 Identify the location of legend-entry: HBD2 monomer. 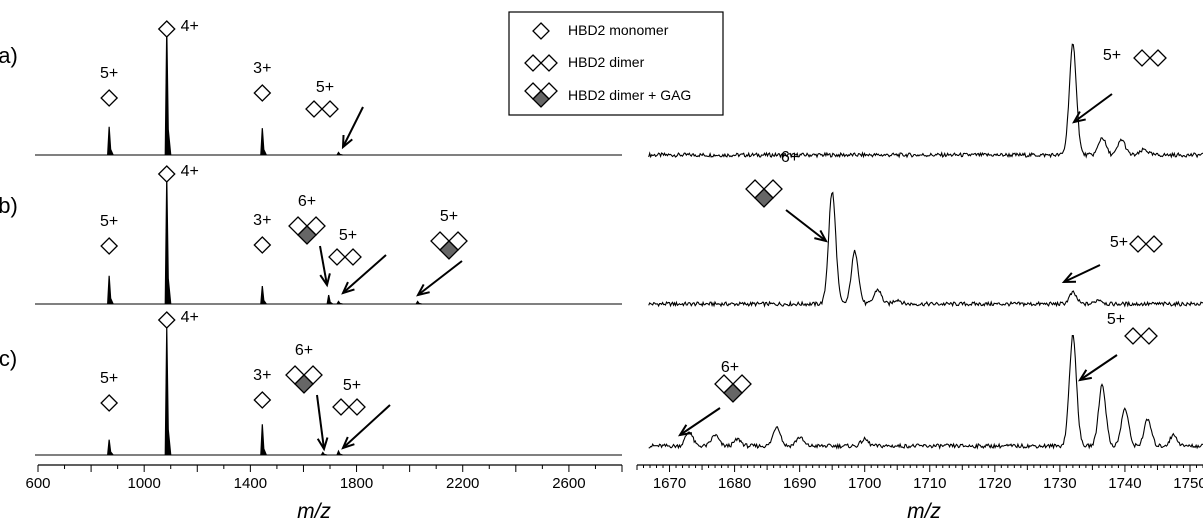
(600, 31).